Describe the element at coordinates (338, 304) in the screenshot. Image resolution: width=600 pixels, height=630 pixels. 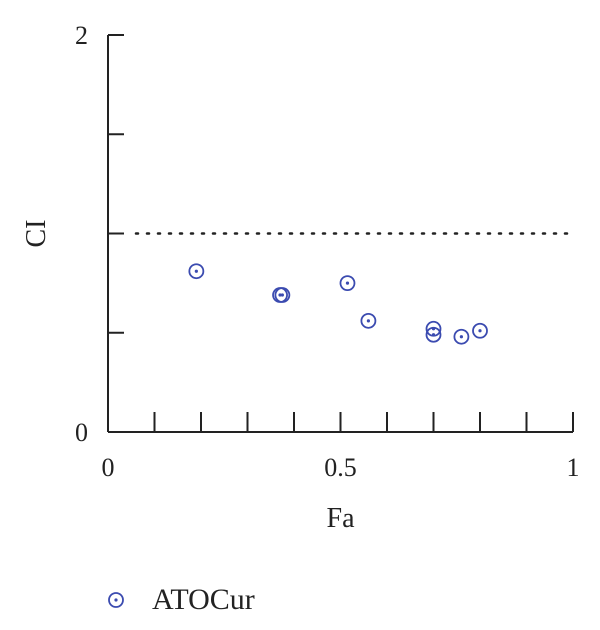
I see `data-points` at that location.